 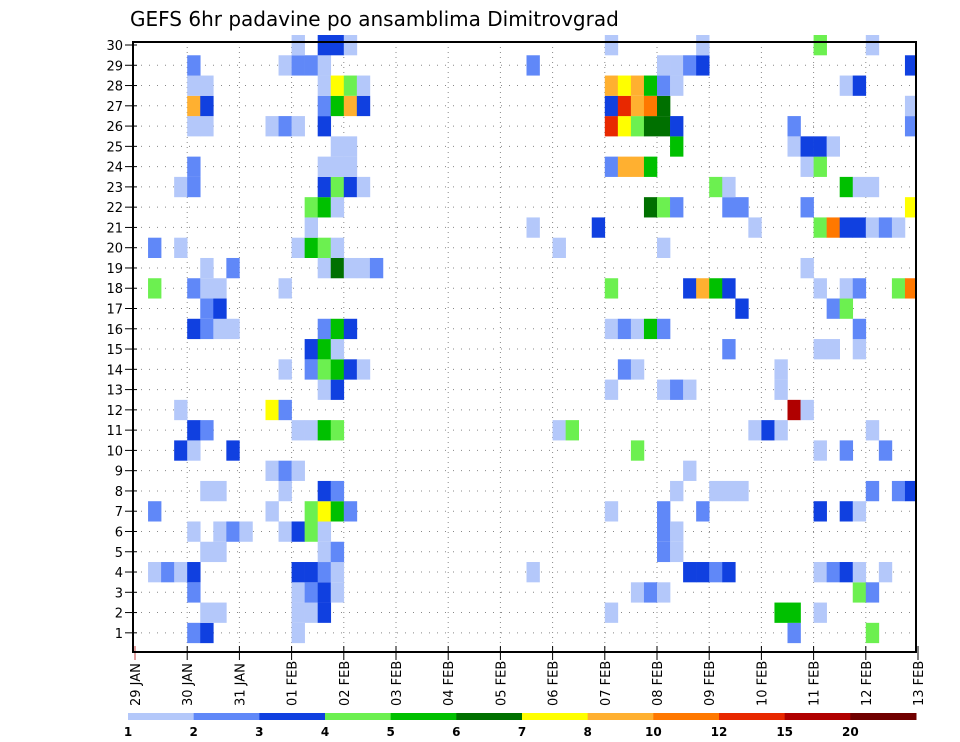 What do you see at coordinates (136, 684) in the screenshot?
I see `x-tick-label: 29 JAN` at bounding box center [136, 684].